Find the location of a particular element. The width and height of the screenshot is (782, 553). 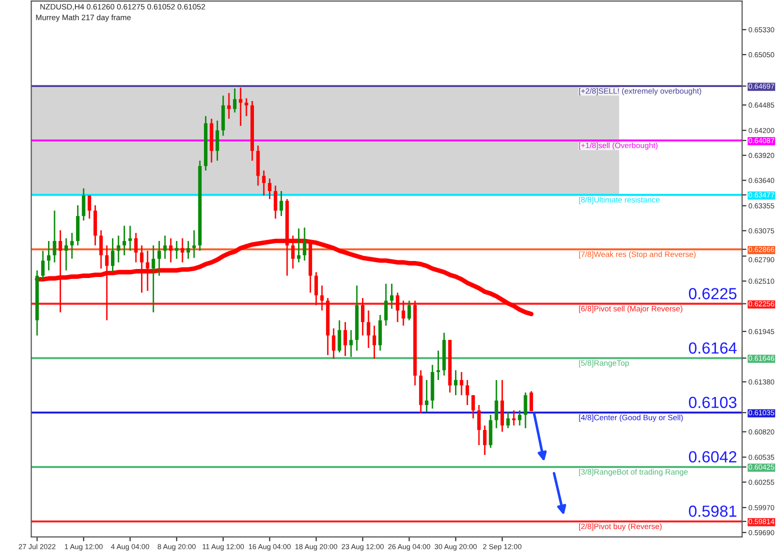

annotation: 0.5981 is located at coordinates (712, 511).